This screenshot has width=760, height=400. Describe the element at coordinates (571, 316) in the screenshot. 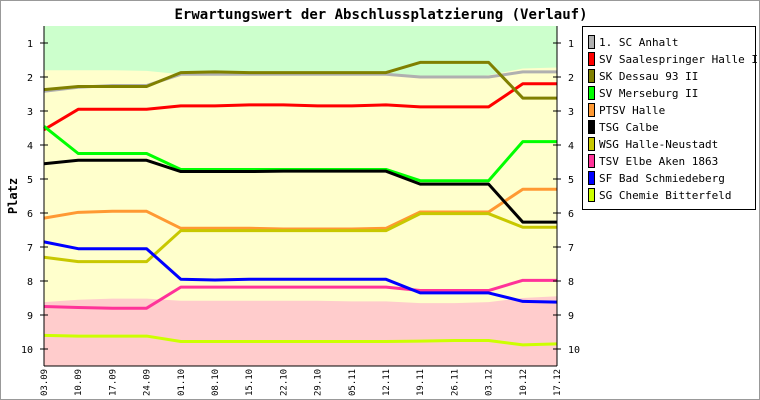

I see `y-tick-label-right: 9` at that location.